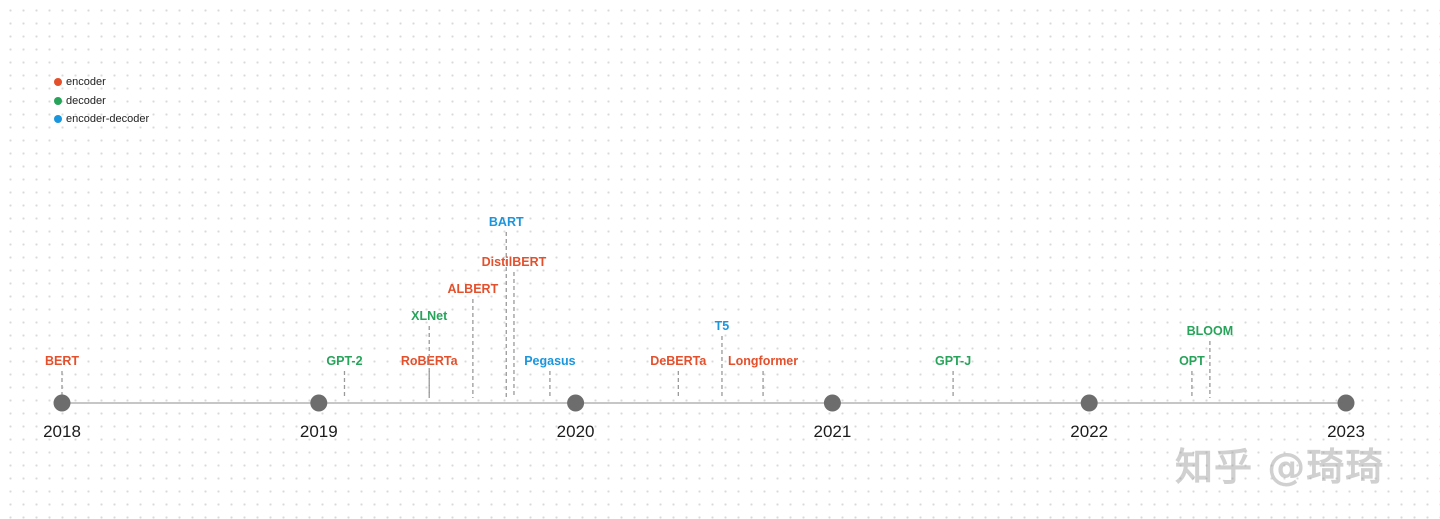 Image resolution: width=1440 pixels, height=519 pixels. I want to click on year-label-2018: 2018, so click(62, 431).